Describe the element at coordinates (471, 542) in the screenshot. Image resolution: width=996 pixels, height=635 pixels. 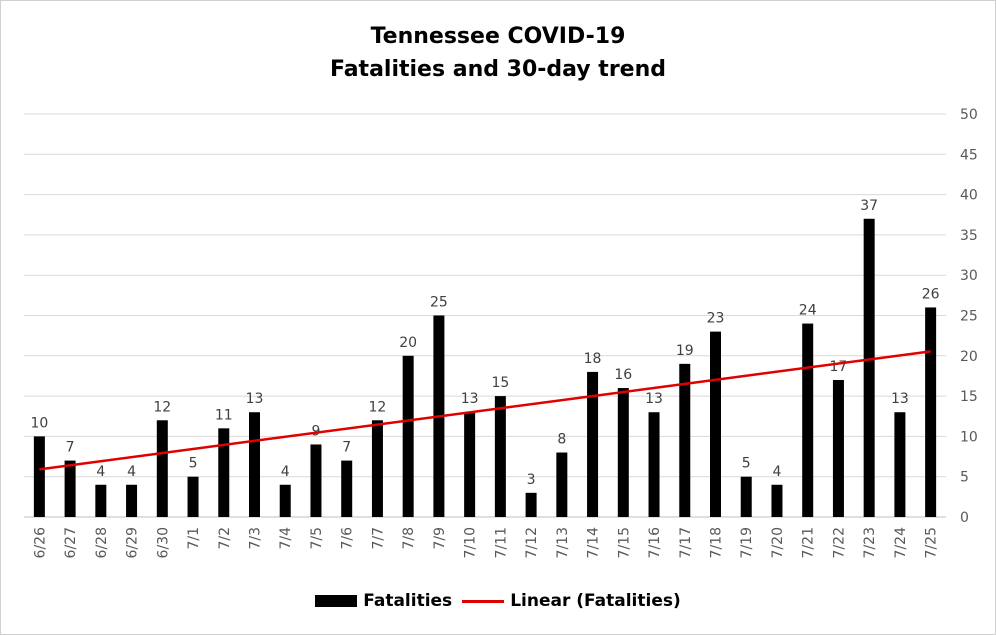
I see `x-tick-label: 7/10` at that location.